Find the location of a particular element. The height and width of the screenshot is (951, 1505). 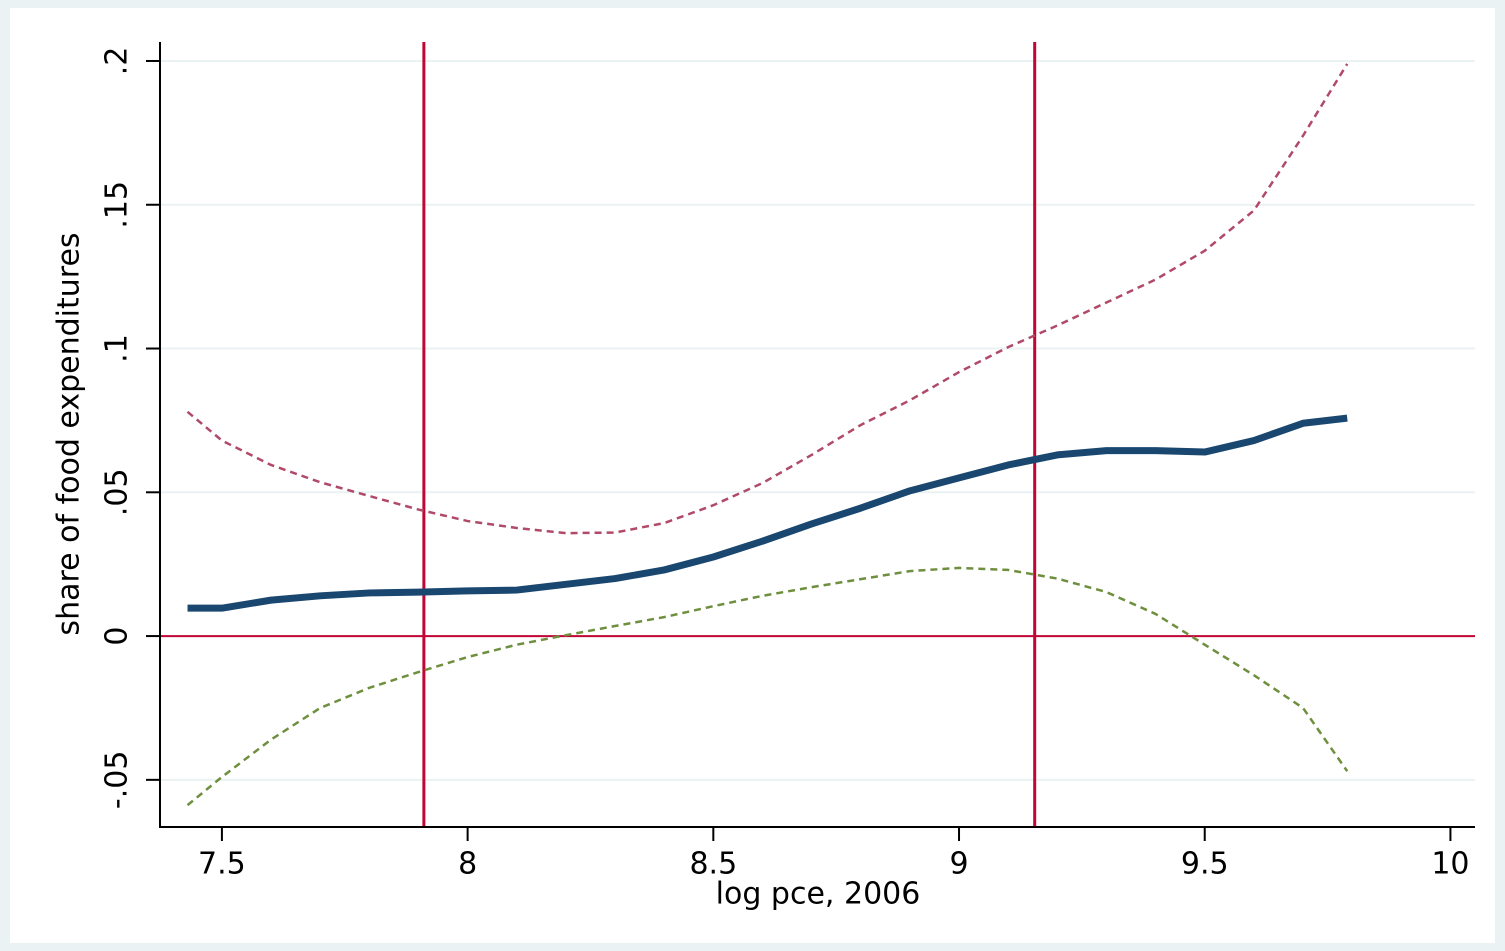

x-tick-label: 9.5 is located at coordinates (1205, 864).